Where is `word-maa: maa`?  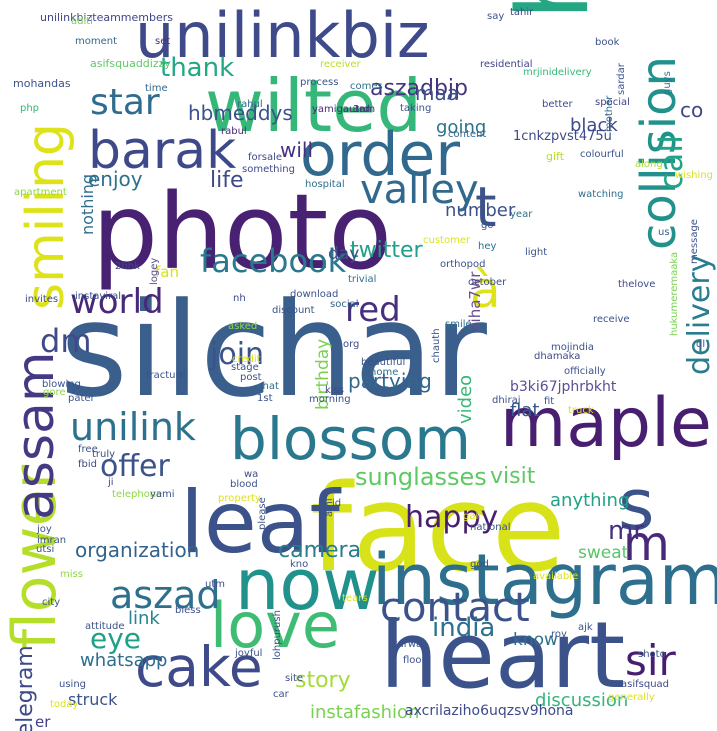
word-maa: maa is located at coordinates (437, 93).